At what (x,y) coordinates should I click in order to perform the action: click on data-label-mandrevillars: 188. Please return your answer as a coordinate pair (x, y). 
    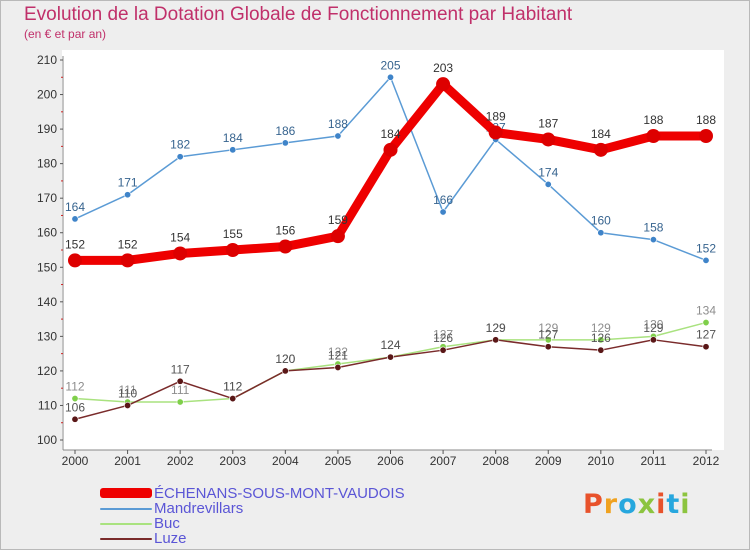
    Looking at the image, I should click on (338, 124).